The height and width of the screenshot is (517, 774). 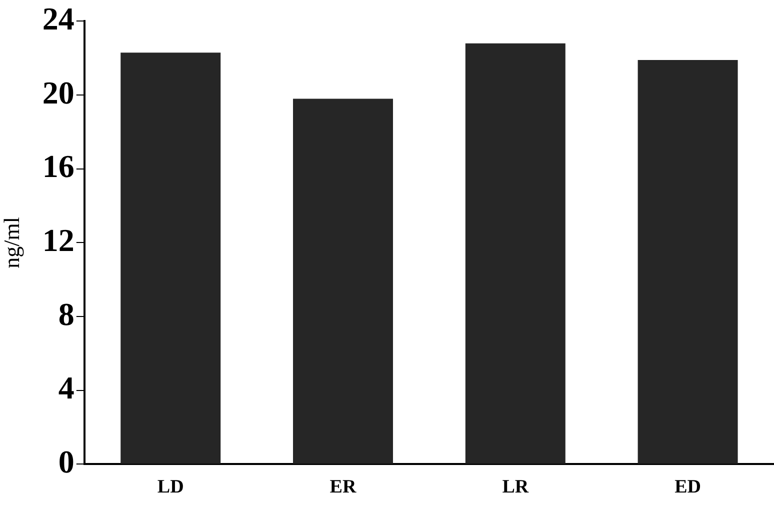 I want to click on x-tick-label: LD, so click(x=170, y=487).